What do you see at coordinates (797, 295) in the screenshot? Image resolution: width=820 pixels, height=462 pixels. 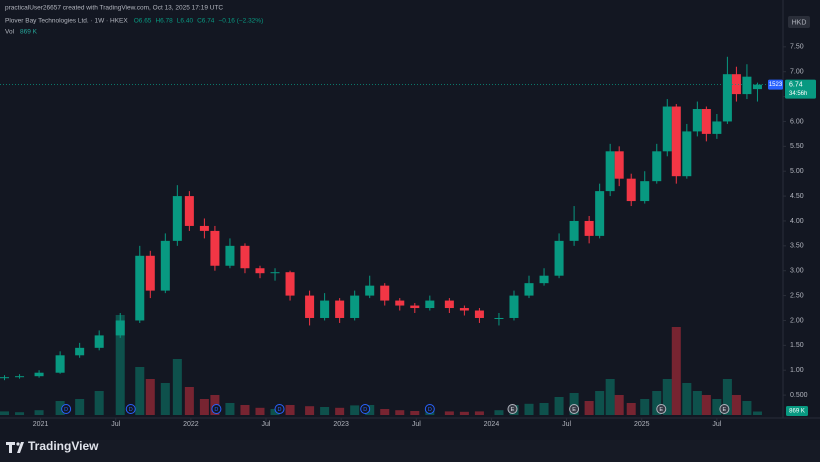 I see `y-tick-label: 2.50` at bounding box center [797, 295].